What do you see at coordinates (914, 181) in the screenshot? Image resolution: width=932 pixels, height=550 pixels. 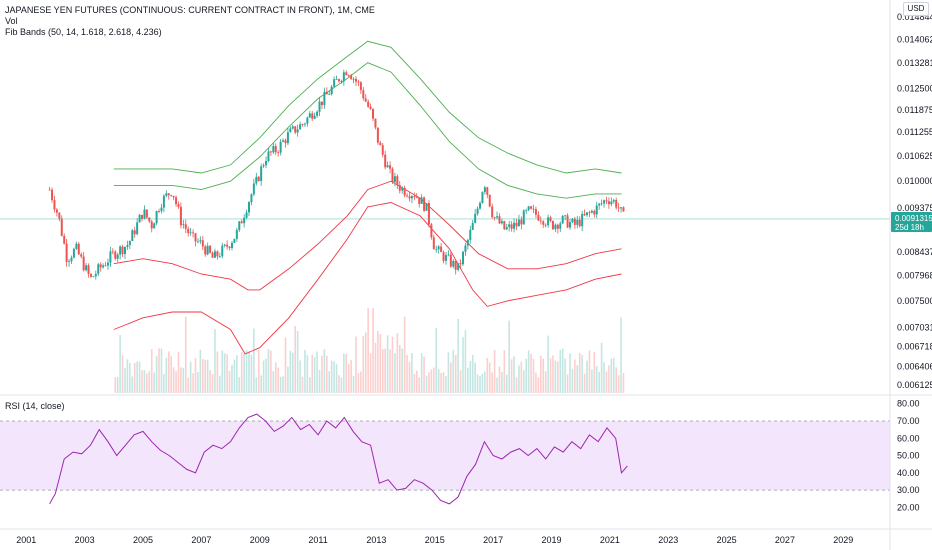 I see `price-tick-label: 0.0100000` at bounding box center [914, 181].